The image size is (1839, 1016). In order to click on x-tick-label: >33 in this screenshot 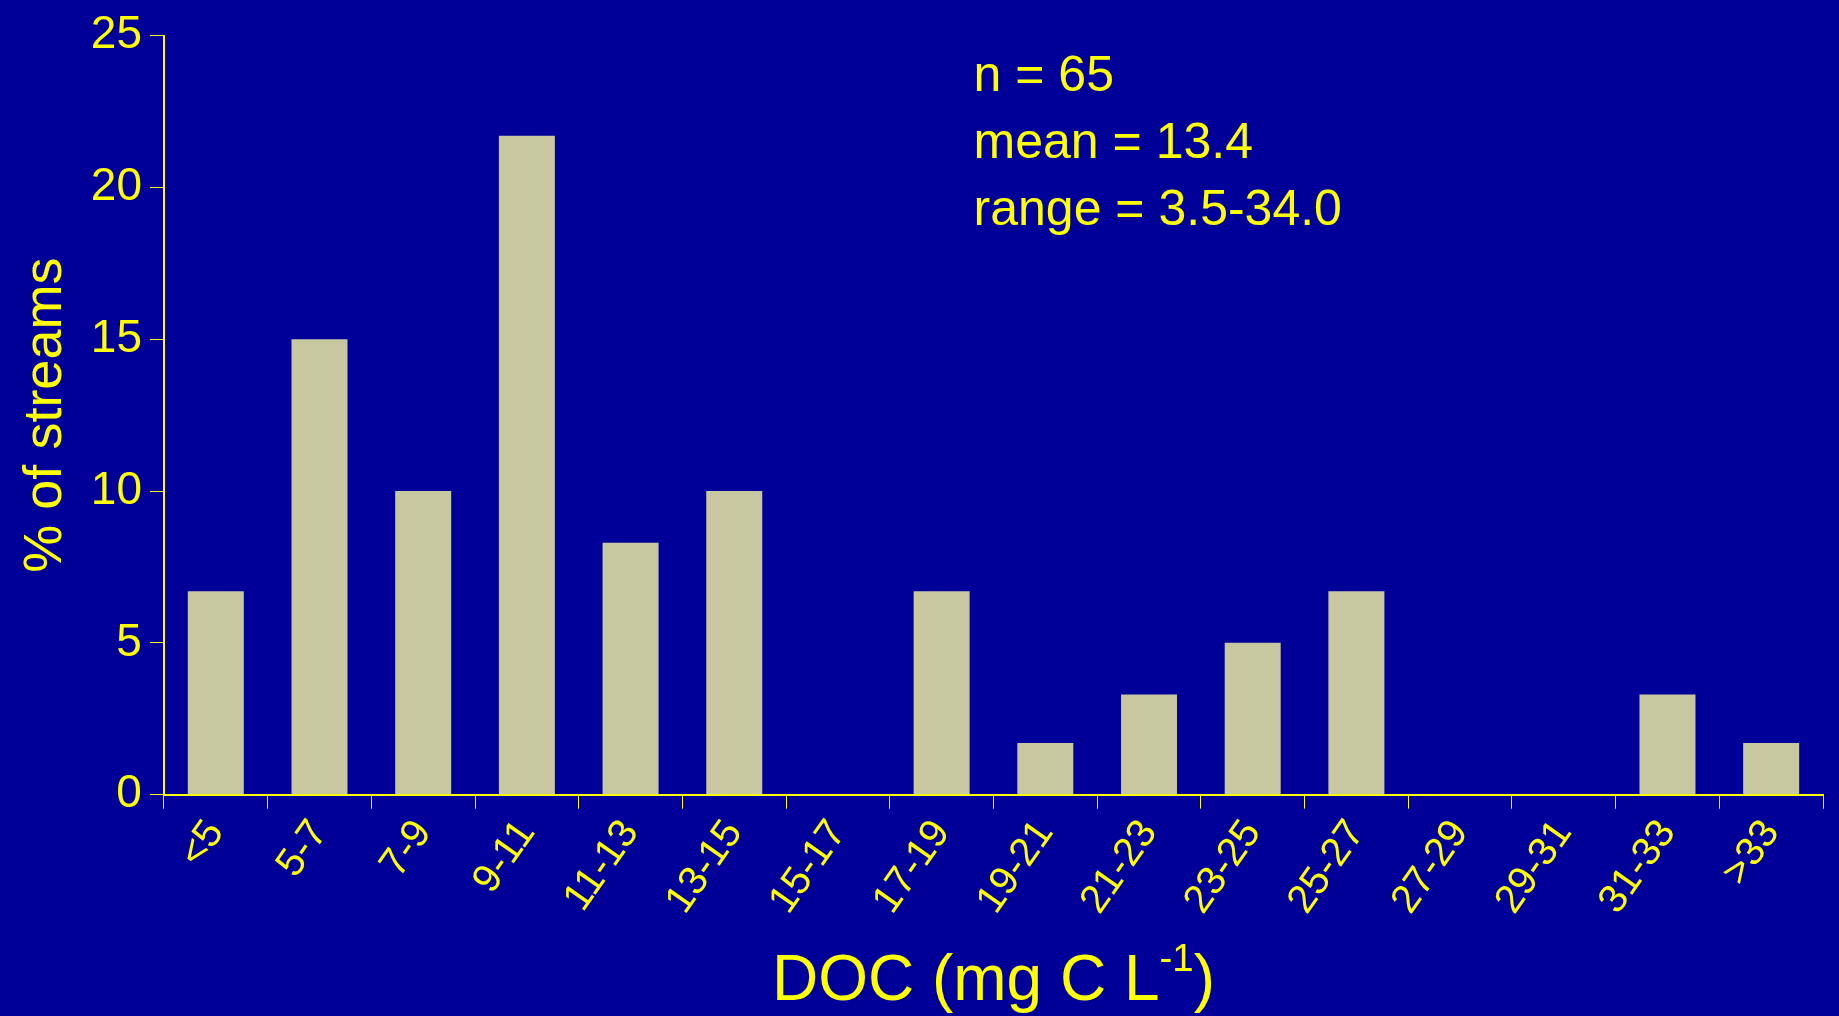, I will do `click(1749, 851)`.